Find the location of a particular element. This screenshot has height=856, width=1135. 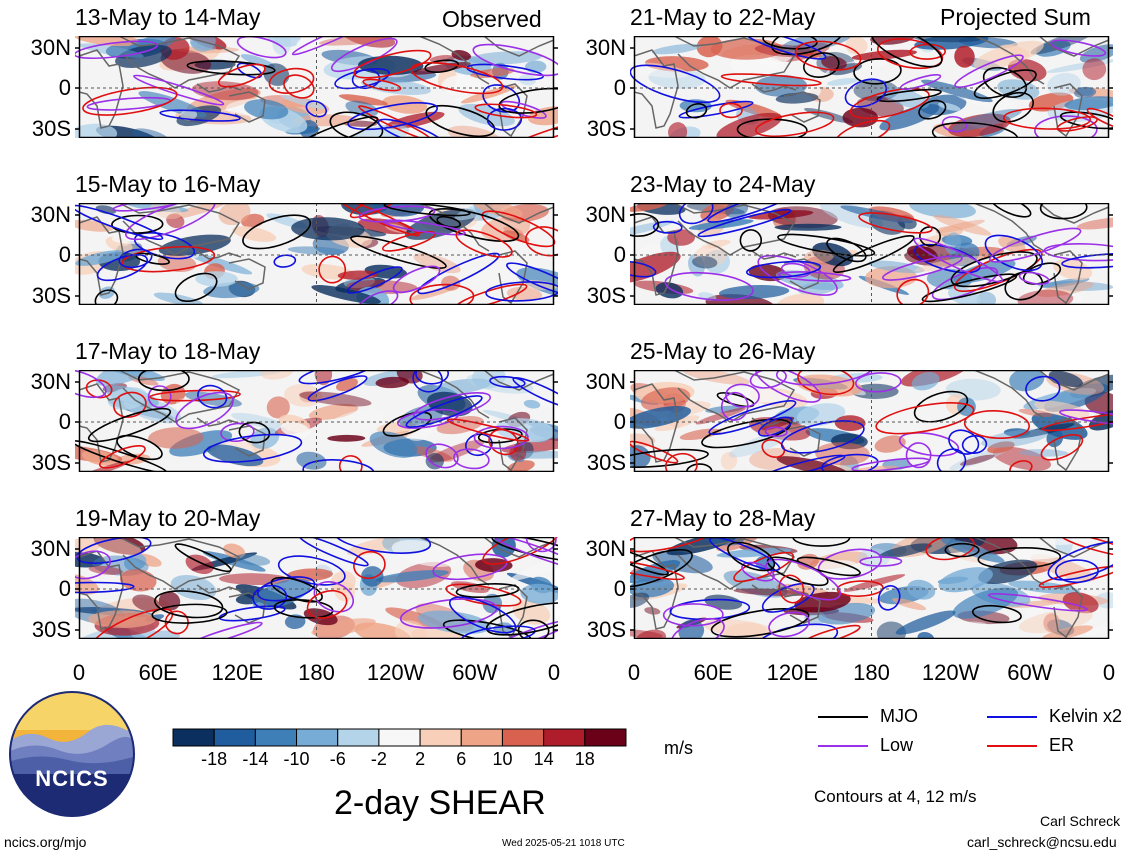

projected-panel-4-title: 27-May to 28-May is located at coordinates (723, 518).